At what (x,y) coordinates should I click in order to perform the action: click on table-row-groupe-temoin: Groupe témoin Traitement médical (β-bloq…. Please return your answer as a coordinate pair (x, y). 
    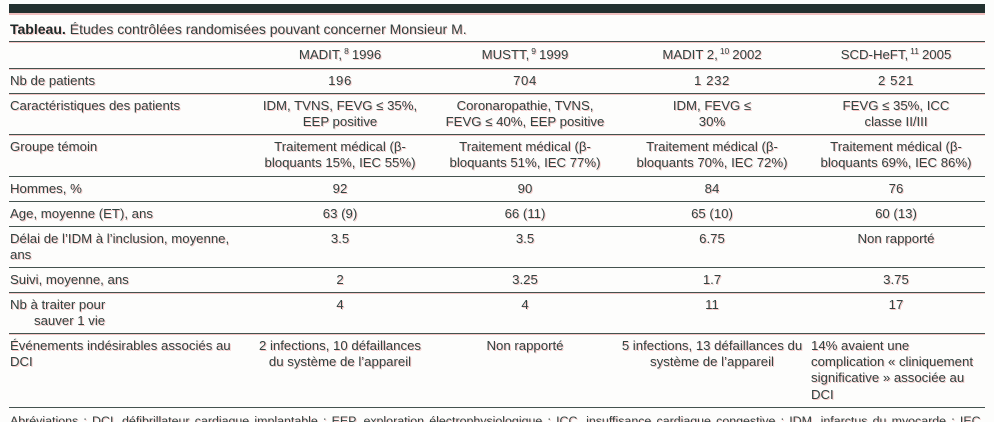
    Looking at the image, I should click on (497, 155).